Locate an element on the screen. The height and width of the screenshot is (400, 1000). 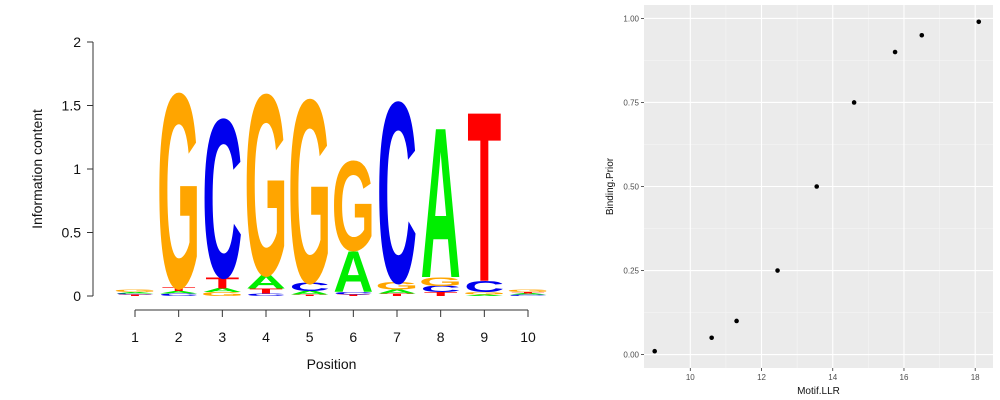
logo-letter-G-pos-2: G is located at coordinates (178, 191).